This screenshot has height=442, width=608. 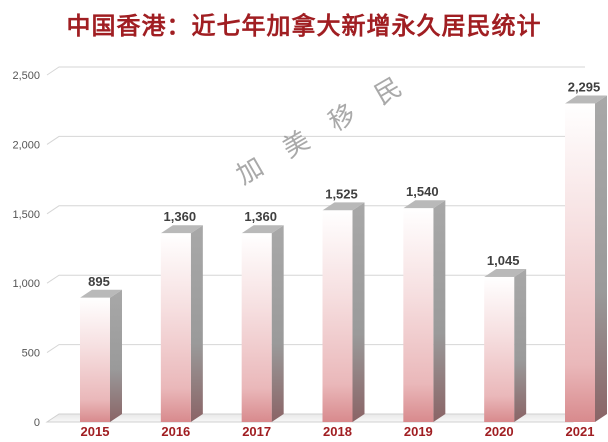 What do you see at coordinates (418, 431) in the screenshot?
I see `x-tick-label: 2019` at bounding box center [418, 431].